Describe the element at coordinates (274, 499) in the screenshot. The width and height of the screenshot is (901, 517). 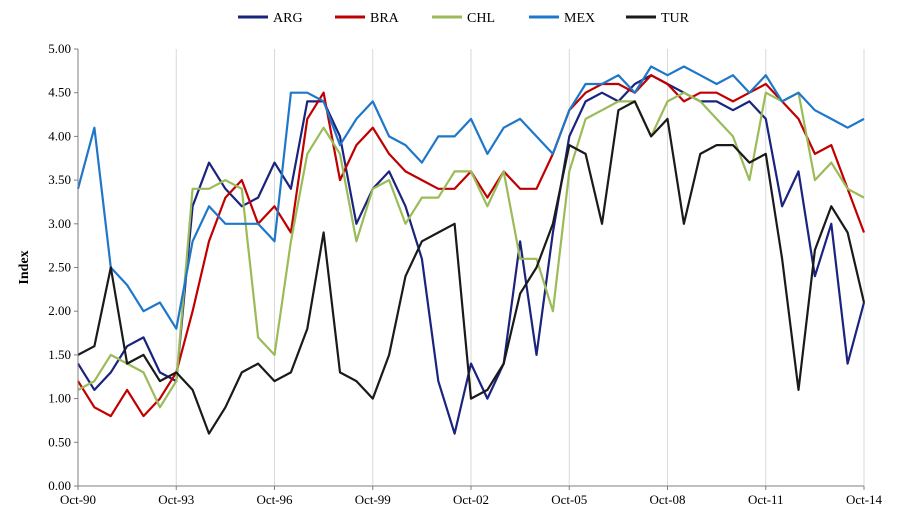
I see `x-tick-label: Oct-96` at that location.